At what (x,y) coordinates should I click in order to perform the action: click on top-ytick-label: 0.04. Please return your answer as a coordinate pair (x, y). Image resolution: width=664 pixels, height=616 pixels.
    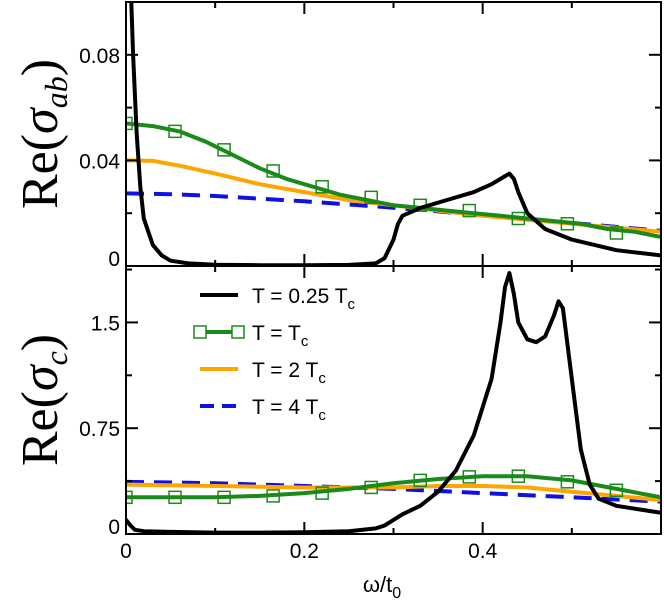
    Looking at the image, I should click on (99, 161).